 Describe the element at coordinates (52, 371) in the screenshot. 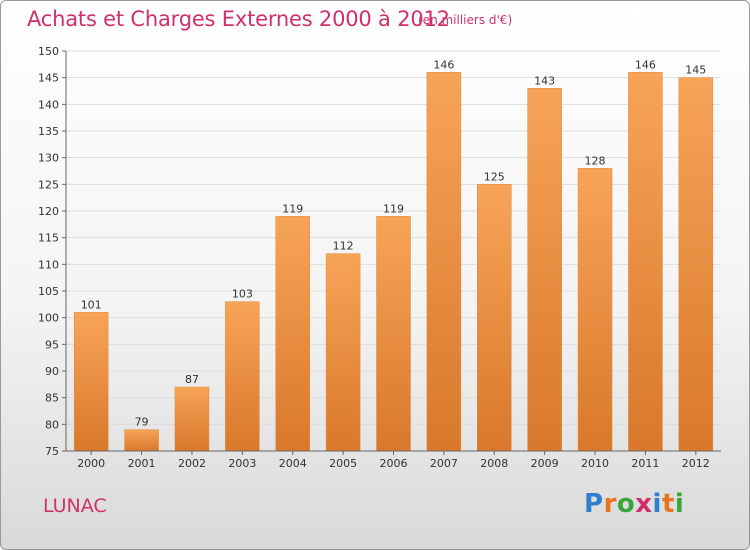

I see `y-tick-label: 90` at that location.